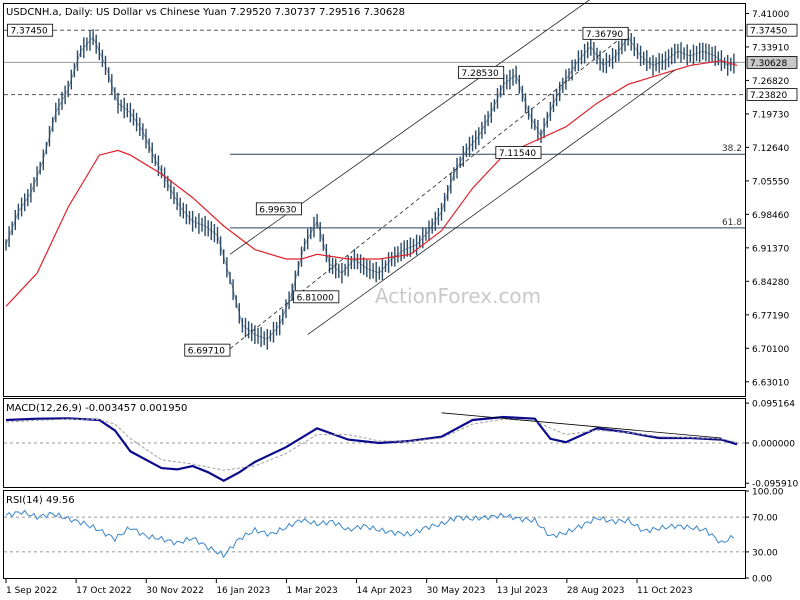  What do you see at coordinates (732, 223) in the screenshot?
I see `fib-level-label: 61.8` at bounding box center [732, 223].